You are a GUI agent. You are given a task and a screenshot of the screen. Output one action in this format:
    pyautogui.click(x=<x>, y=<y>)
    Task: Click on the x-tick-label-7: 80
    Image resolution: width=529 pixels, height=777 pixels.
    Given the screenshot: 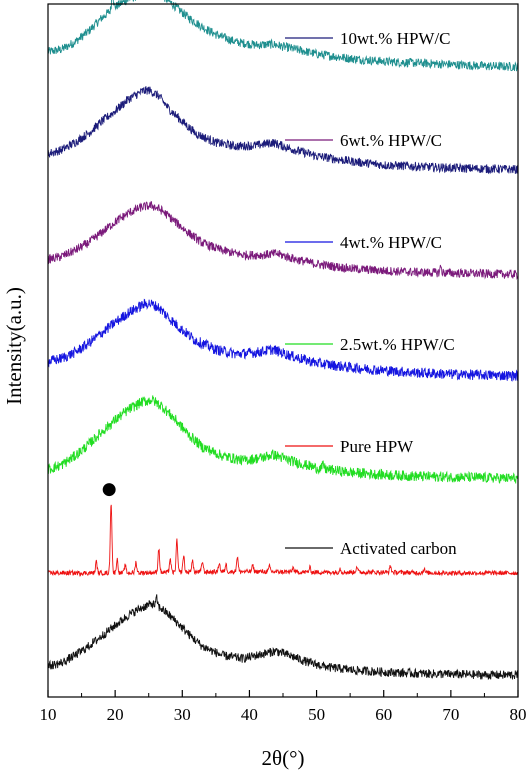 What is the action you would take?
    pyautogui.click(x=518, y=714)
    